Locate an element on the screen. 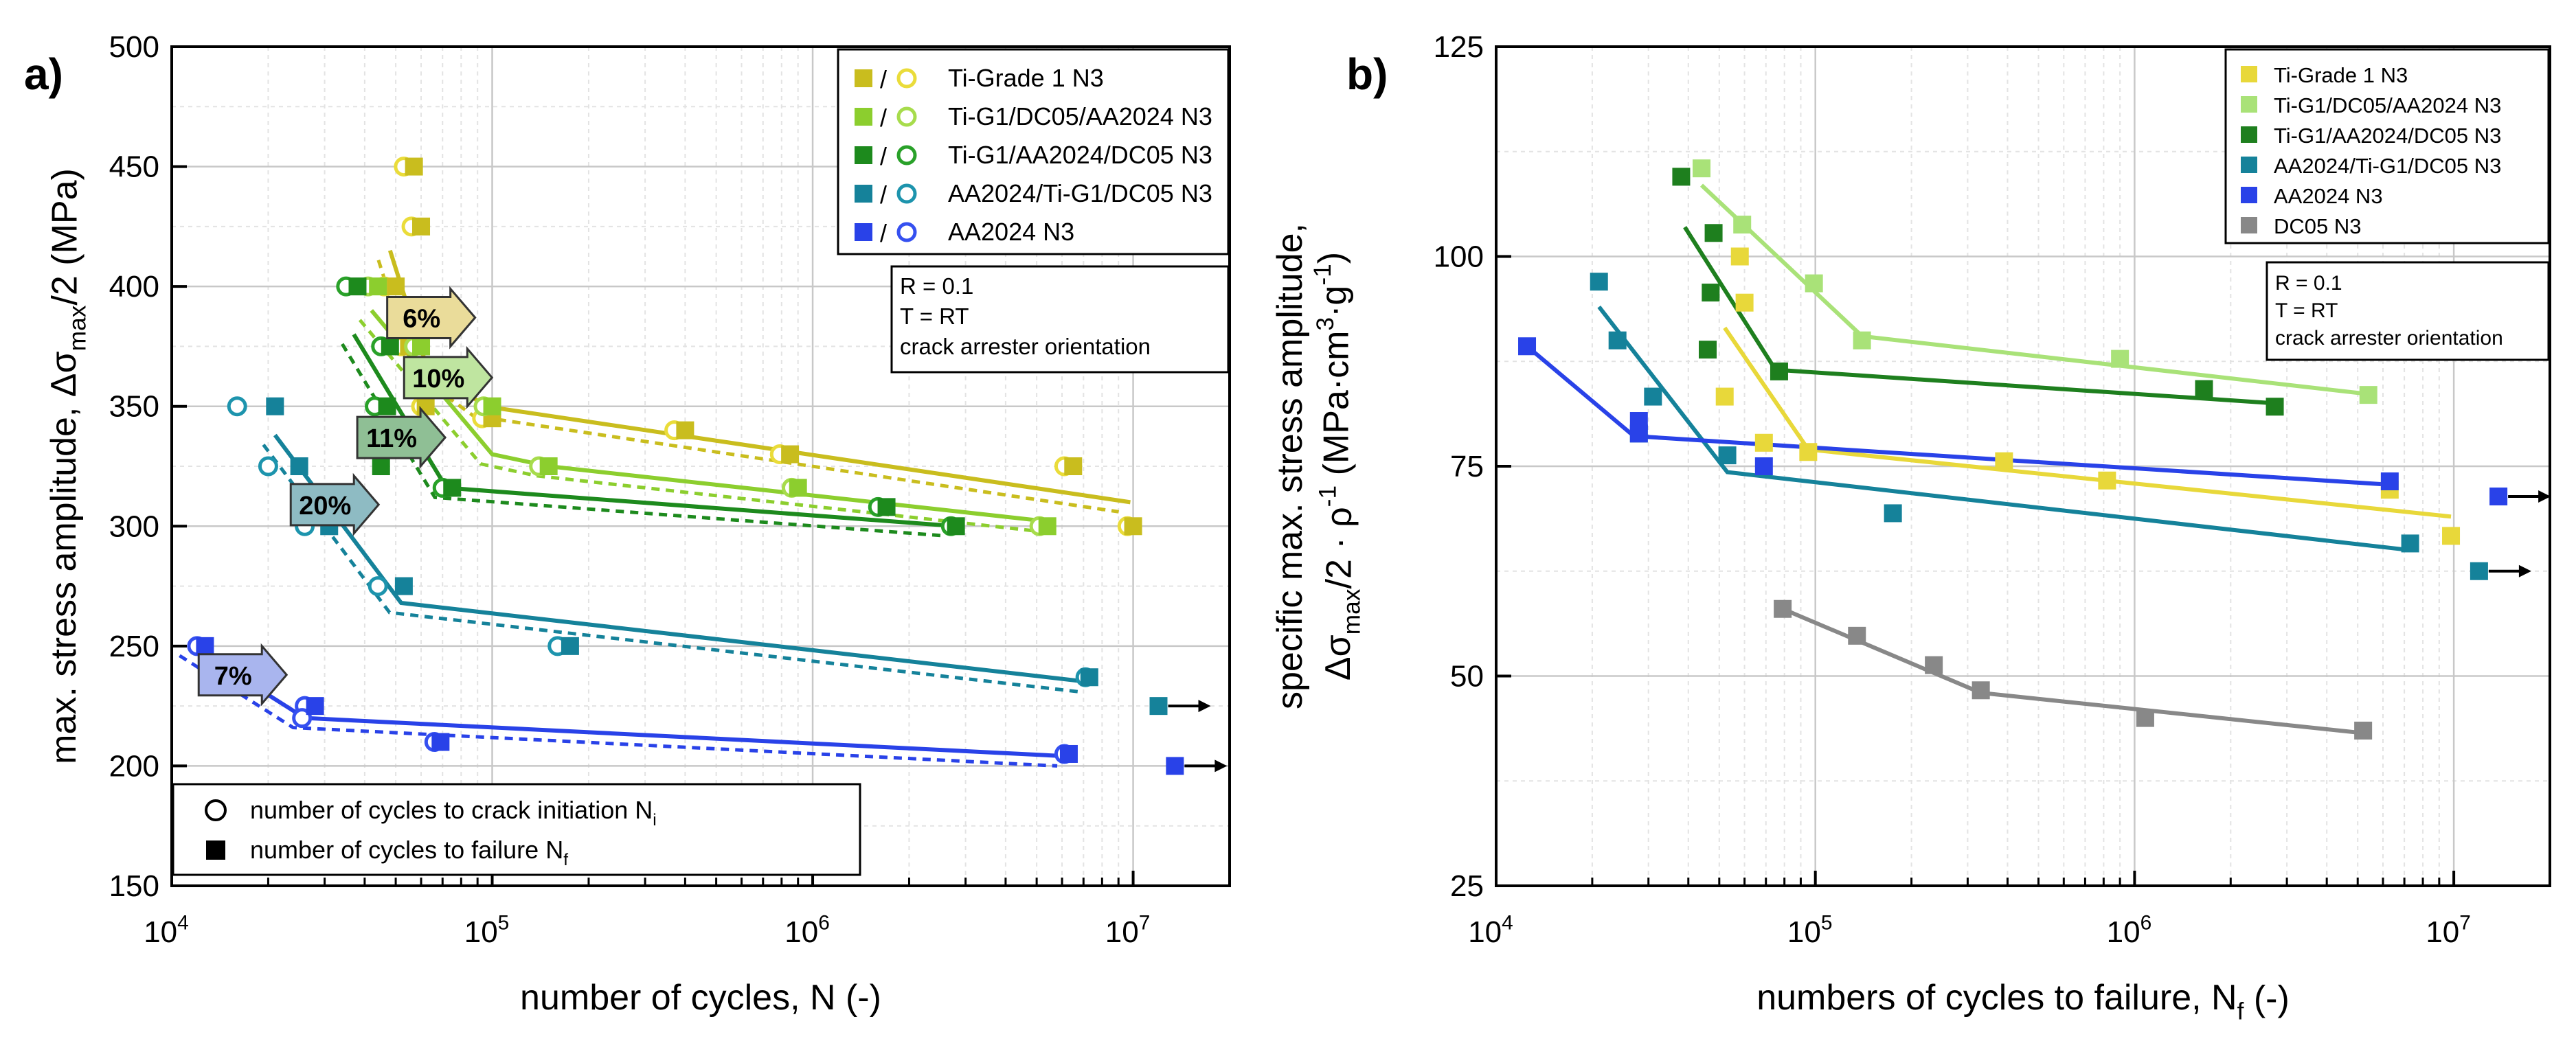 This screenshot has width=2576, height=1041. text-part: 25 is located at coordinates (1467, 886).